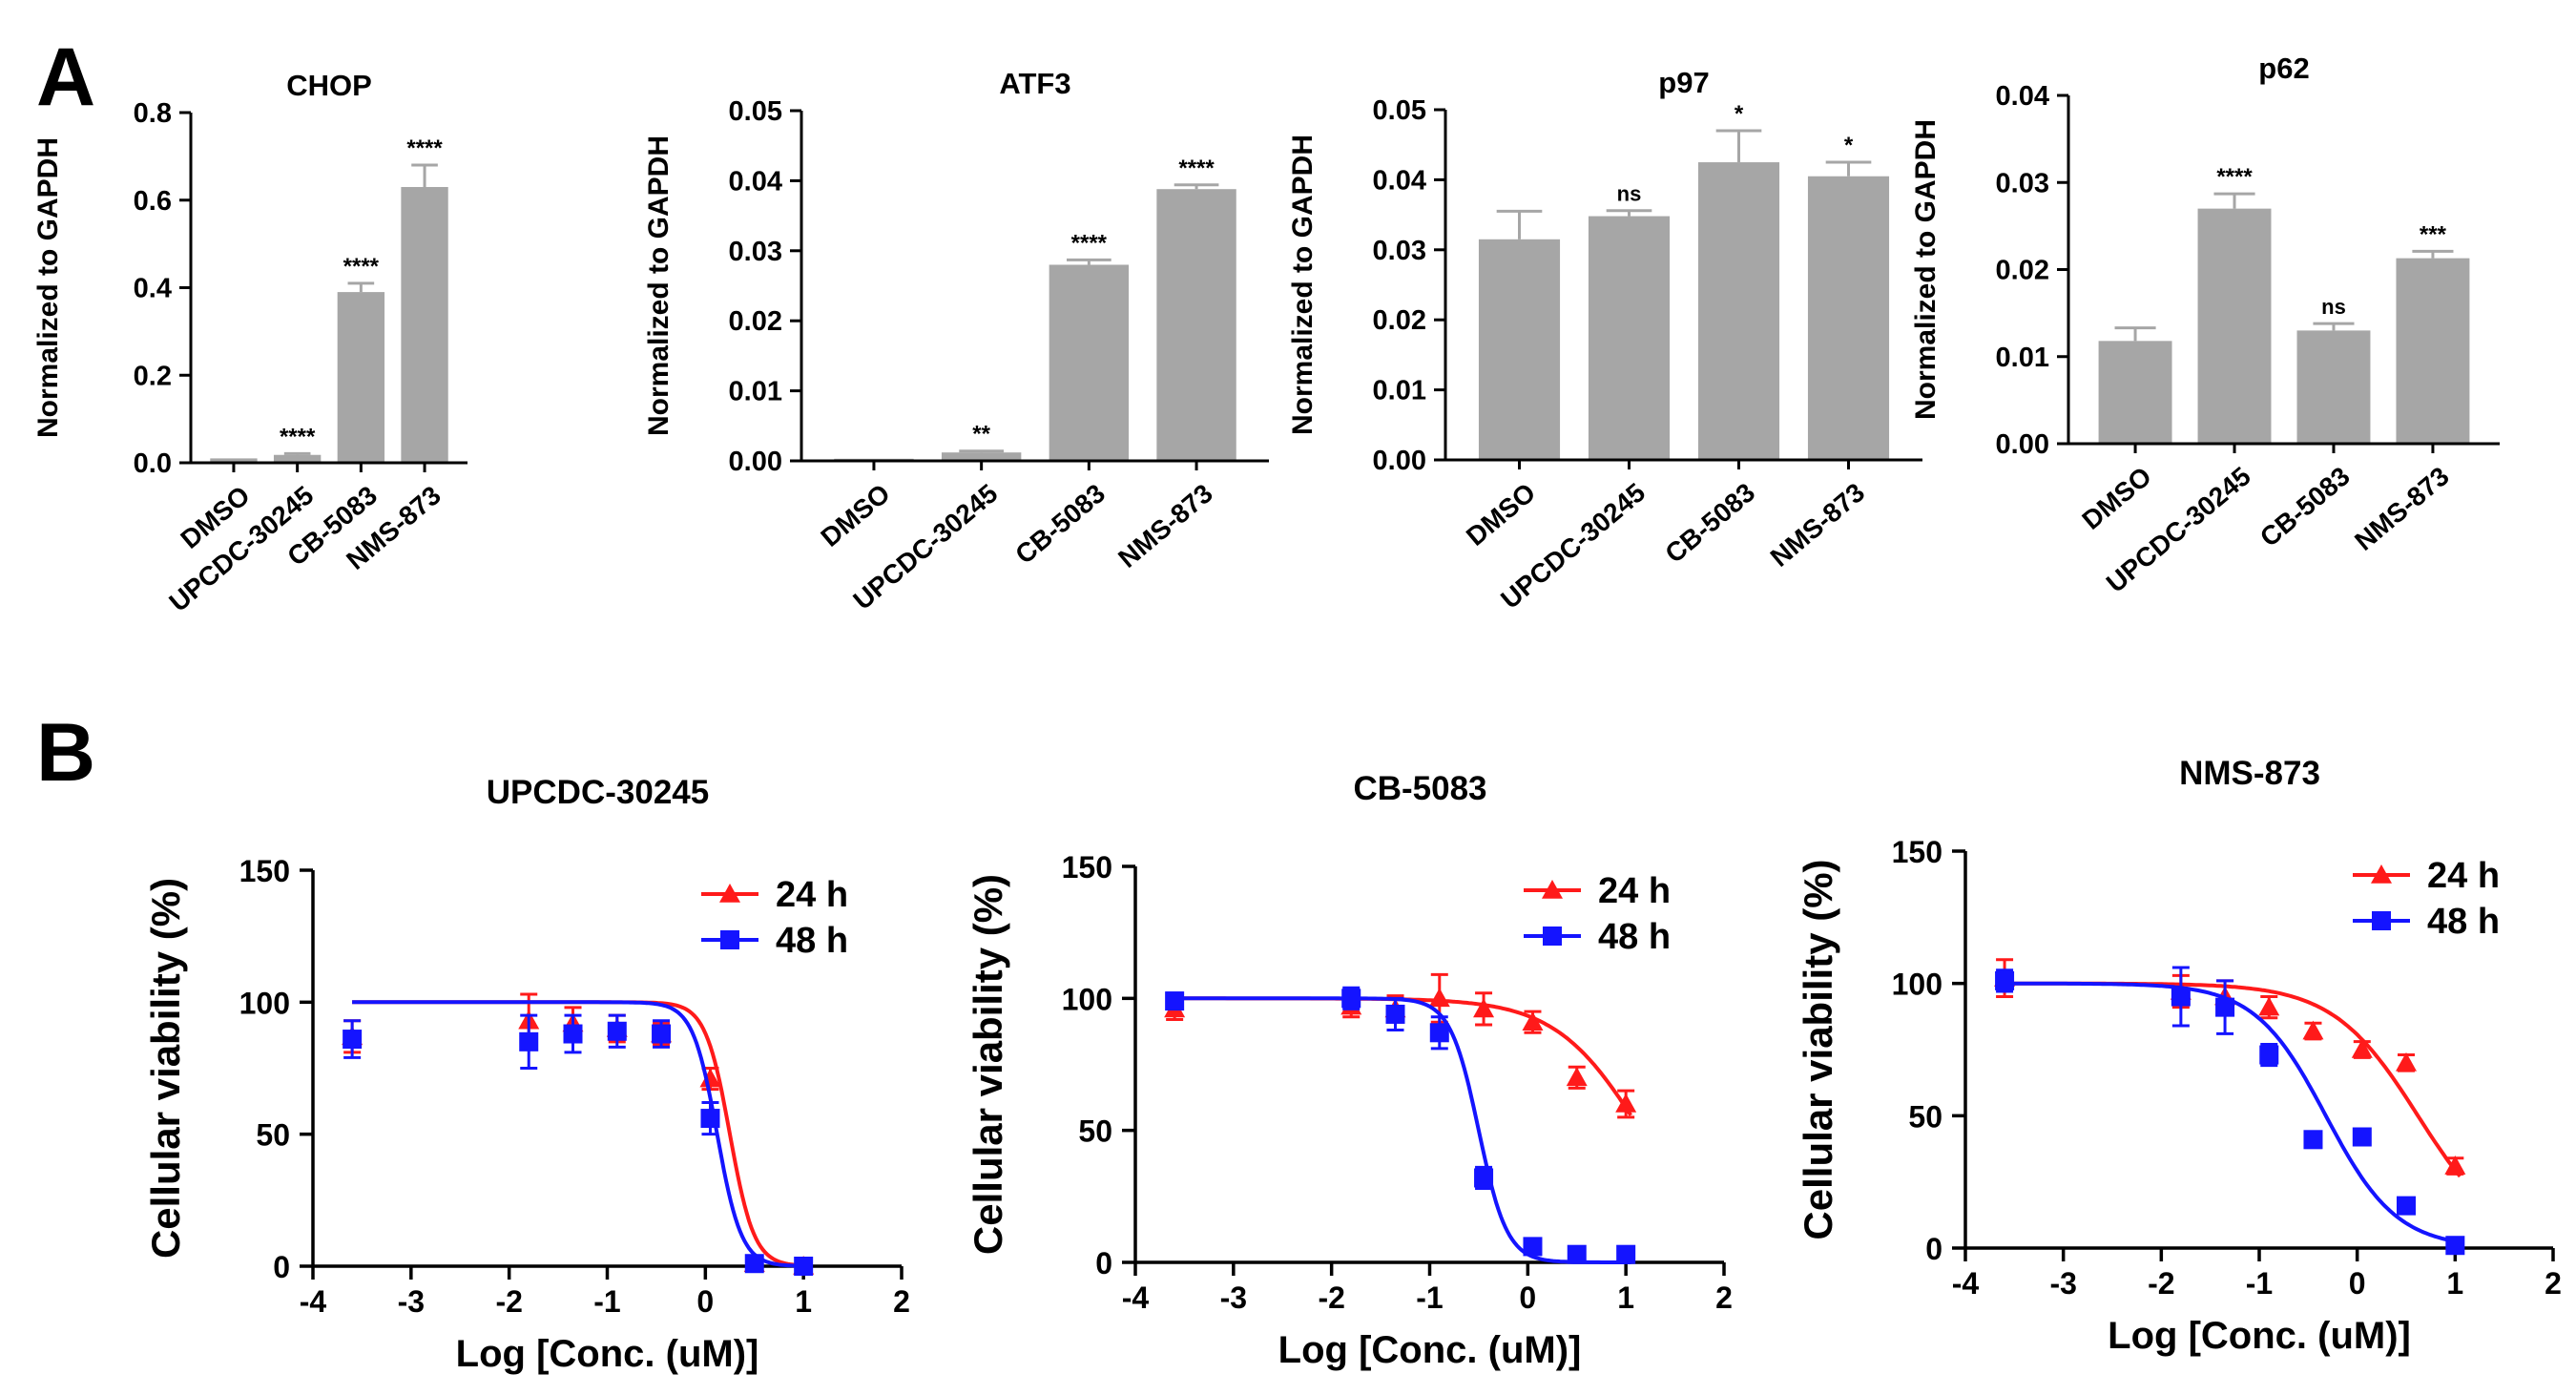 Image resolution: width=2576 pixels, height=1395 pixels. Describe the element at coordinates (153, 289) in the screenshot. I see `y-tick-label: 0.4` at that location.